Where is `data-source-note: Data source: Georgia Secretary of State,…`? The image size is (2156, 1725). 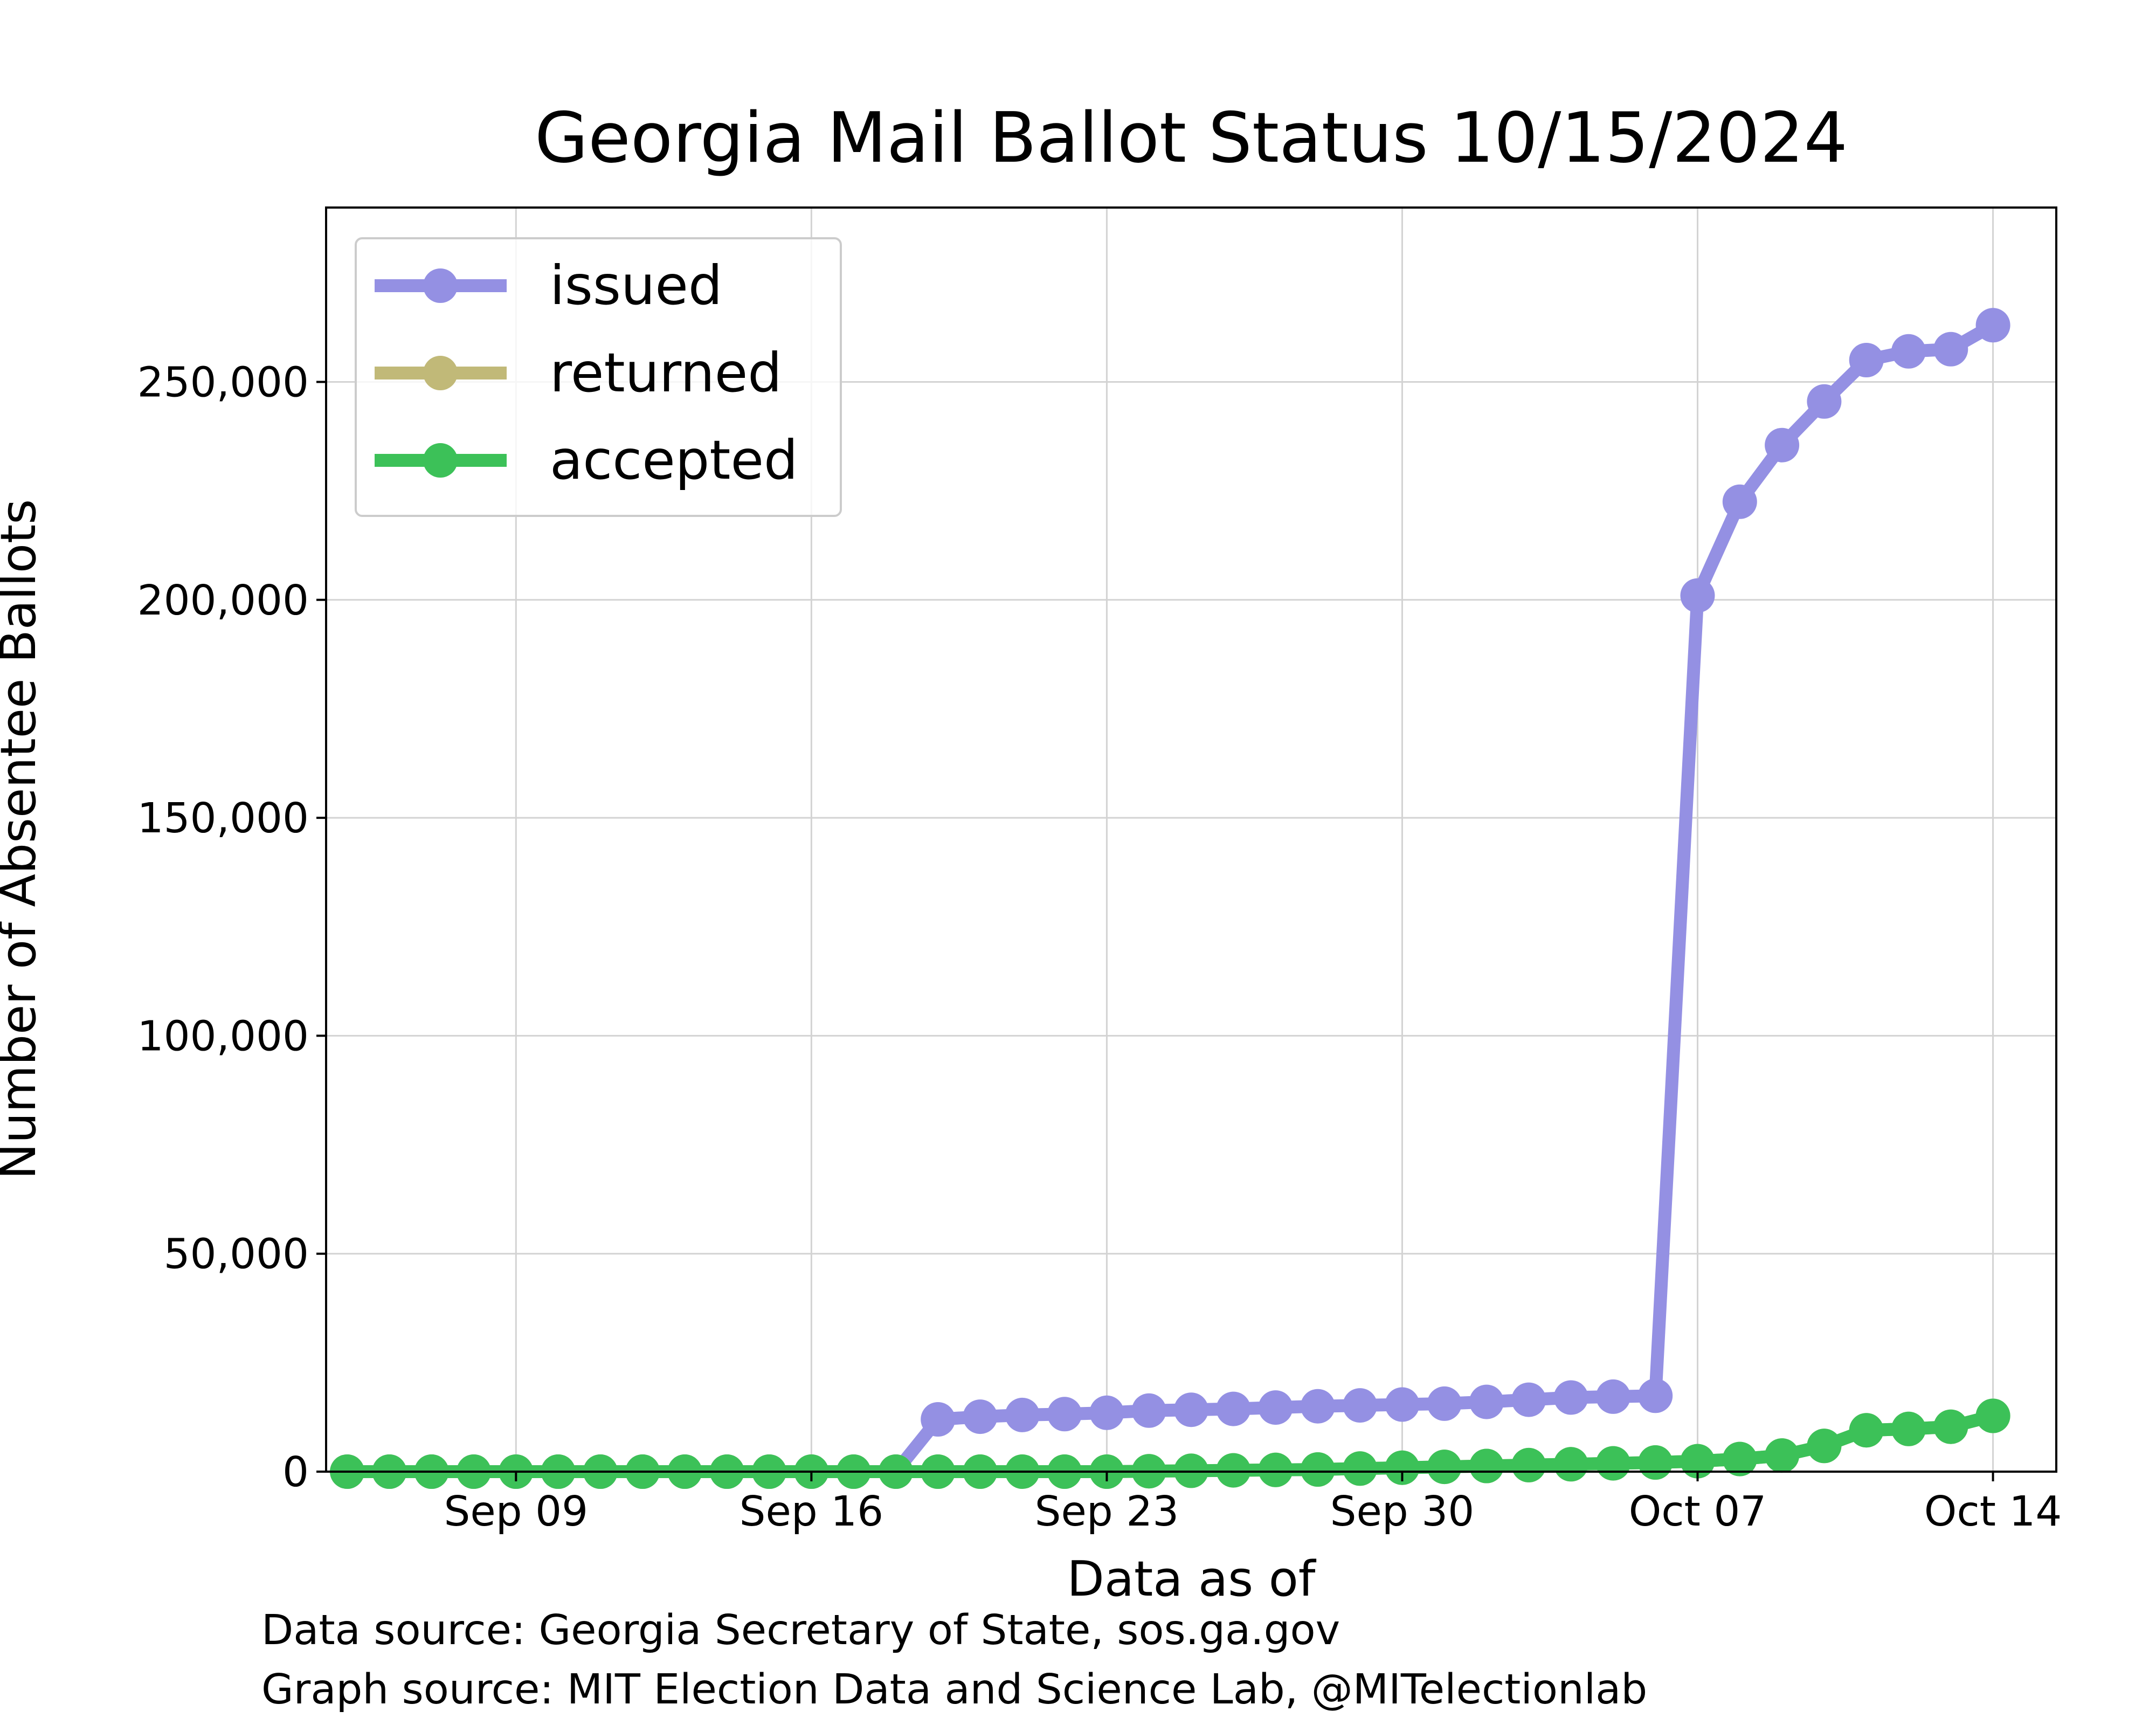
data-source-note: Data source: Georgia Secretary of State,… is located at coordinates (801, 1630).